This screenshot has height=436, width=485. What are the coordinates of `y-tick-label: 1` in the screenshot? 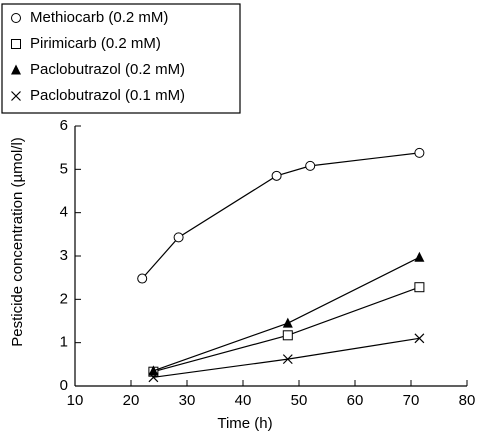 It's located at (64, 342).